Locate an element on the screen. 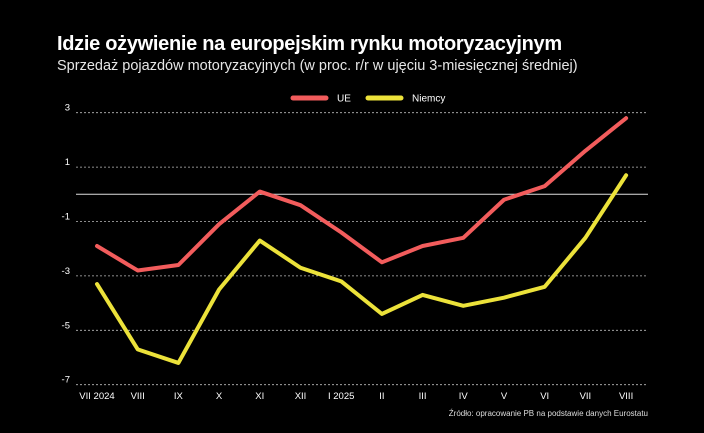  legend-label: UE is located at coordinates (344, 99).